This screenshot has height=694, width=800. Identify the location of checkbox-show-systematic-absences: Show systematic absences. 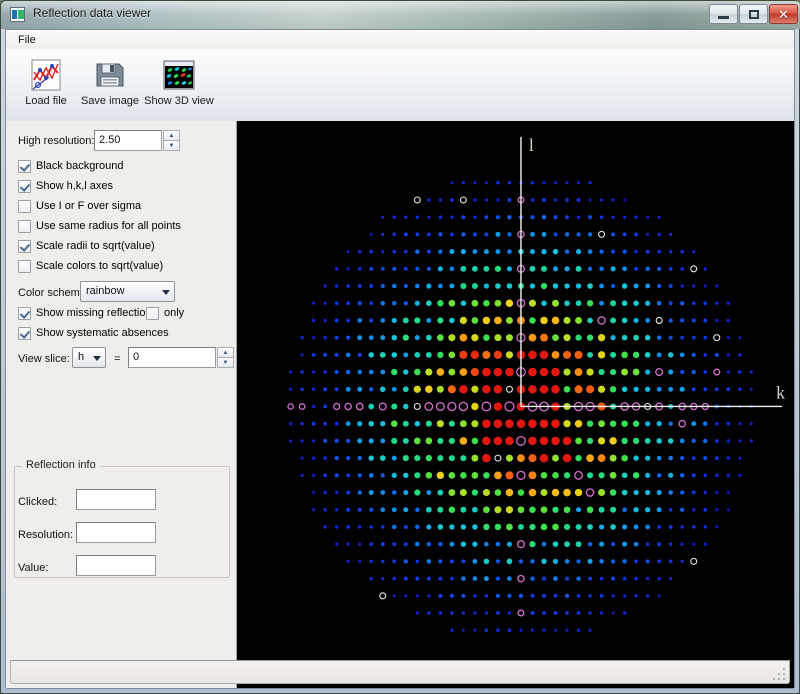
(93, 333).